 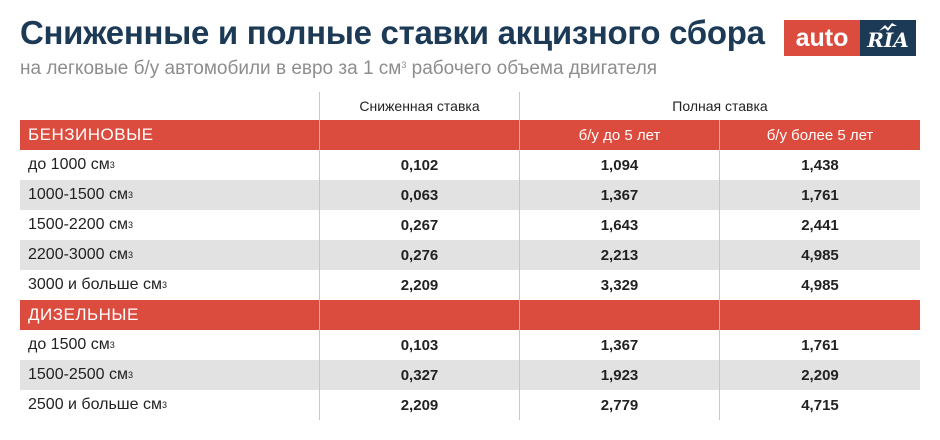 What do you see at coordinates (95, 284) in the screenshot?
I see `engine-volume-label: 3000 и больше см` at bounding box center [95, 284].